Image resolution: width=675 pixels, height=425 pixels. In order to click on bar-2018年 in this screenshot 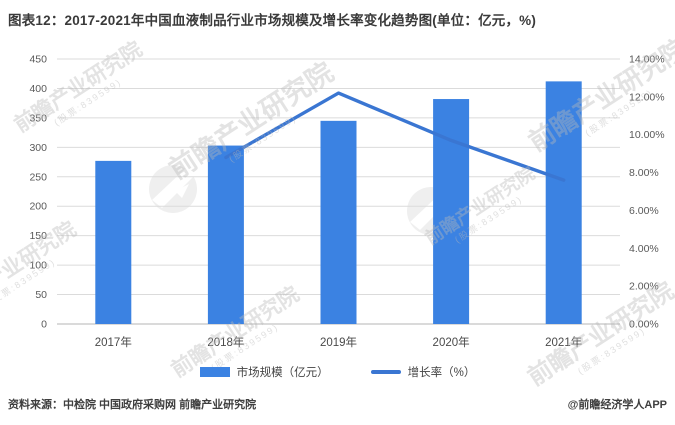, I will do `click(225, 234)`.